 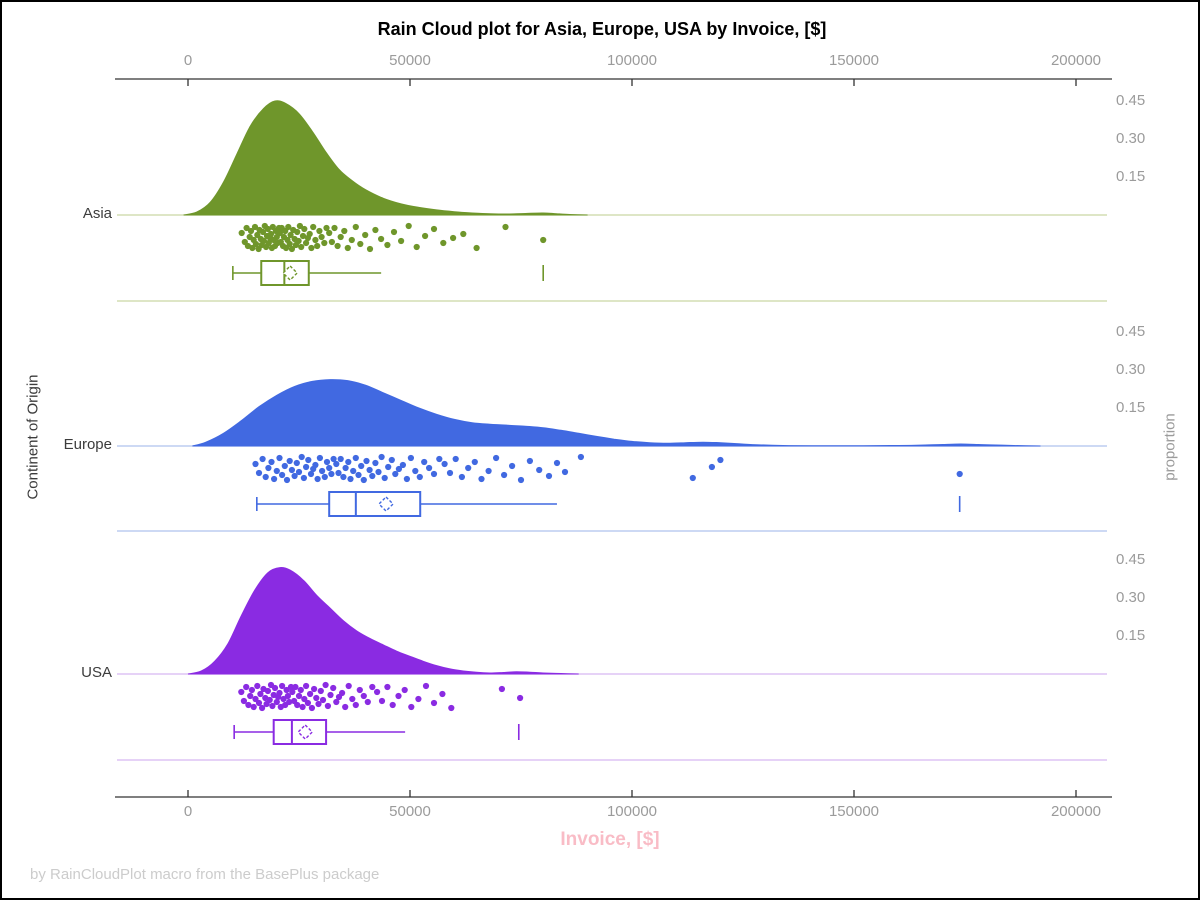 What do you see at coordinates (1131, 369) in the screenshot?
I see `europe-proportion-tick-label: 0.30` at bounding box center [1131, 369].